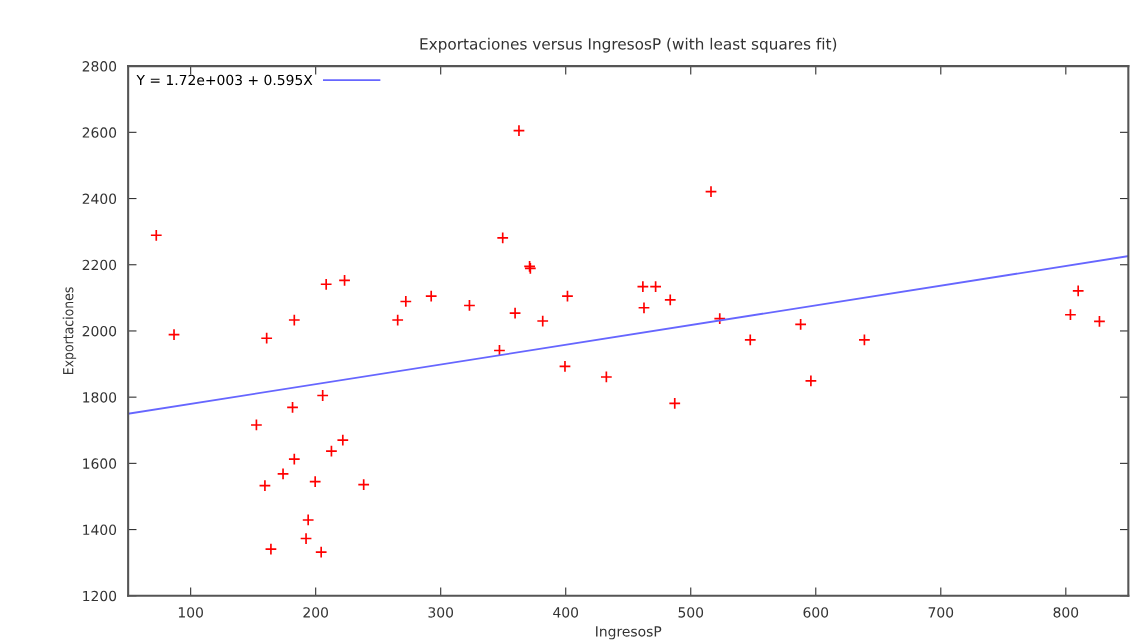 This screenshot has width=1134, height=642. Describe the element at coordinates (99, 132) in the screenshot. I see `y-tick-label: 2600` at that location.